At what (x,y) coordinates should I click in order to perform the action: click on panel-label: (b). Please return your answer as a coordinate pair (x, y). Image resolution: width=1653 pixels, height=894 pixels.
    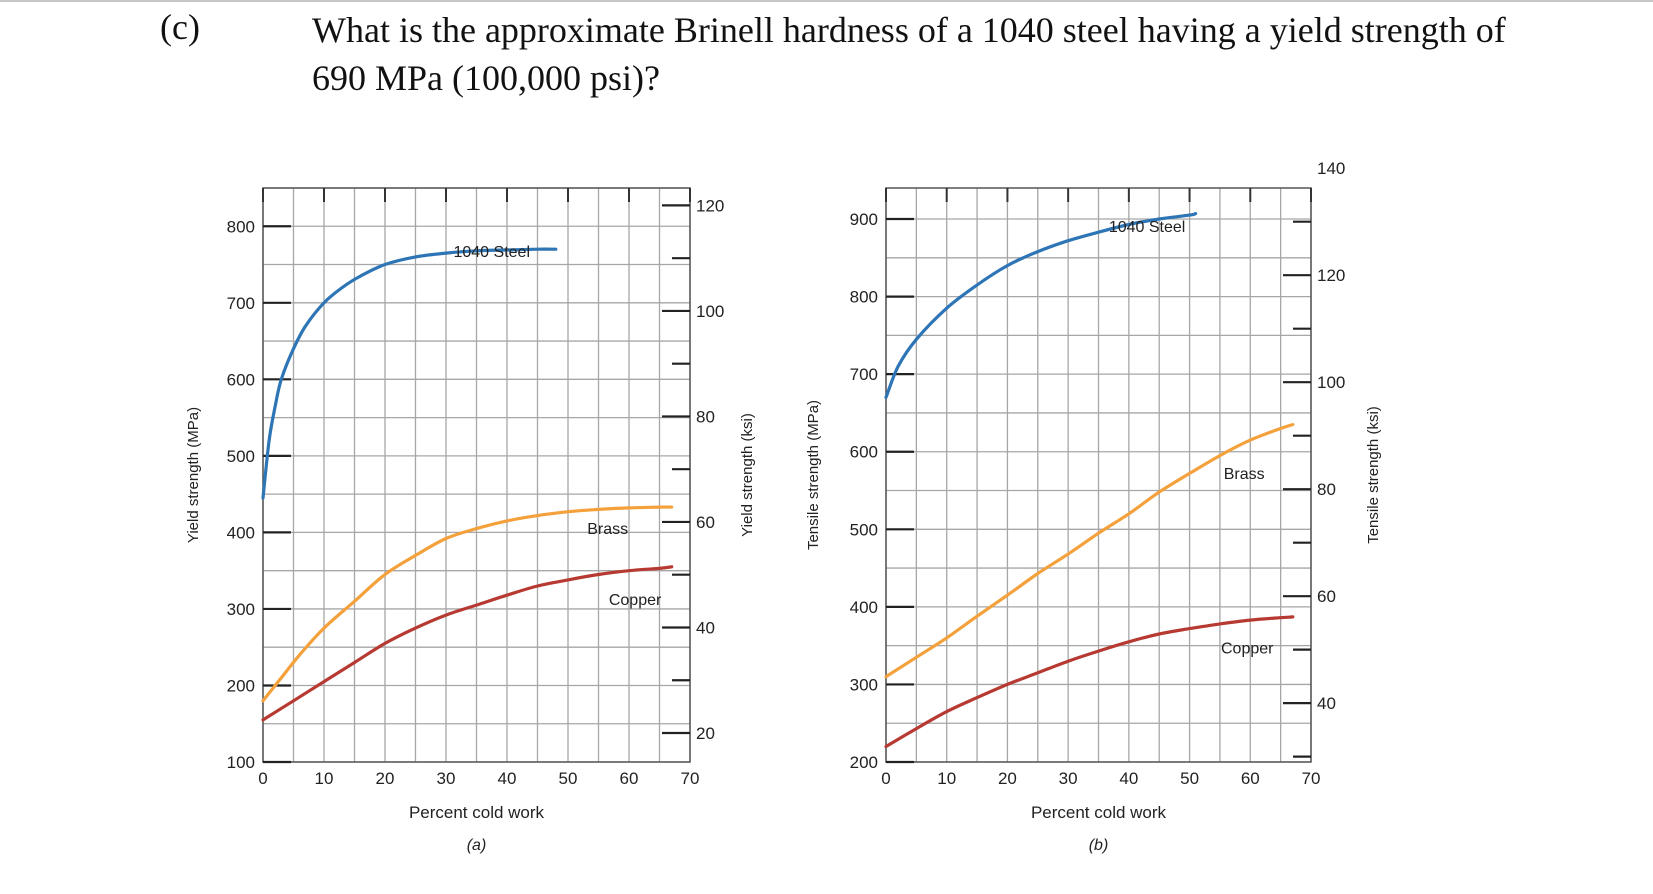
    Looking at the image, I should click on (1099, 845).